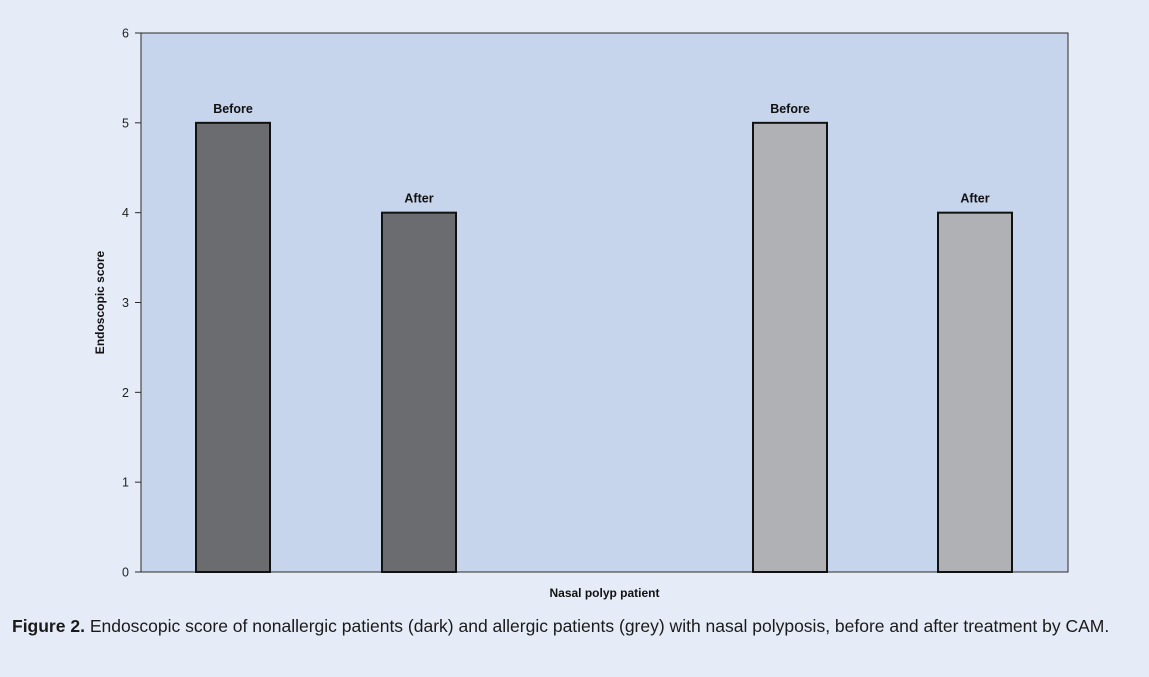  What do you see at coordinates (125, 483) in the screenshot?
I see `y-tick-label: 1` at bounding box center [125, 483].